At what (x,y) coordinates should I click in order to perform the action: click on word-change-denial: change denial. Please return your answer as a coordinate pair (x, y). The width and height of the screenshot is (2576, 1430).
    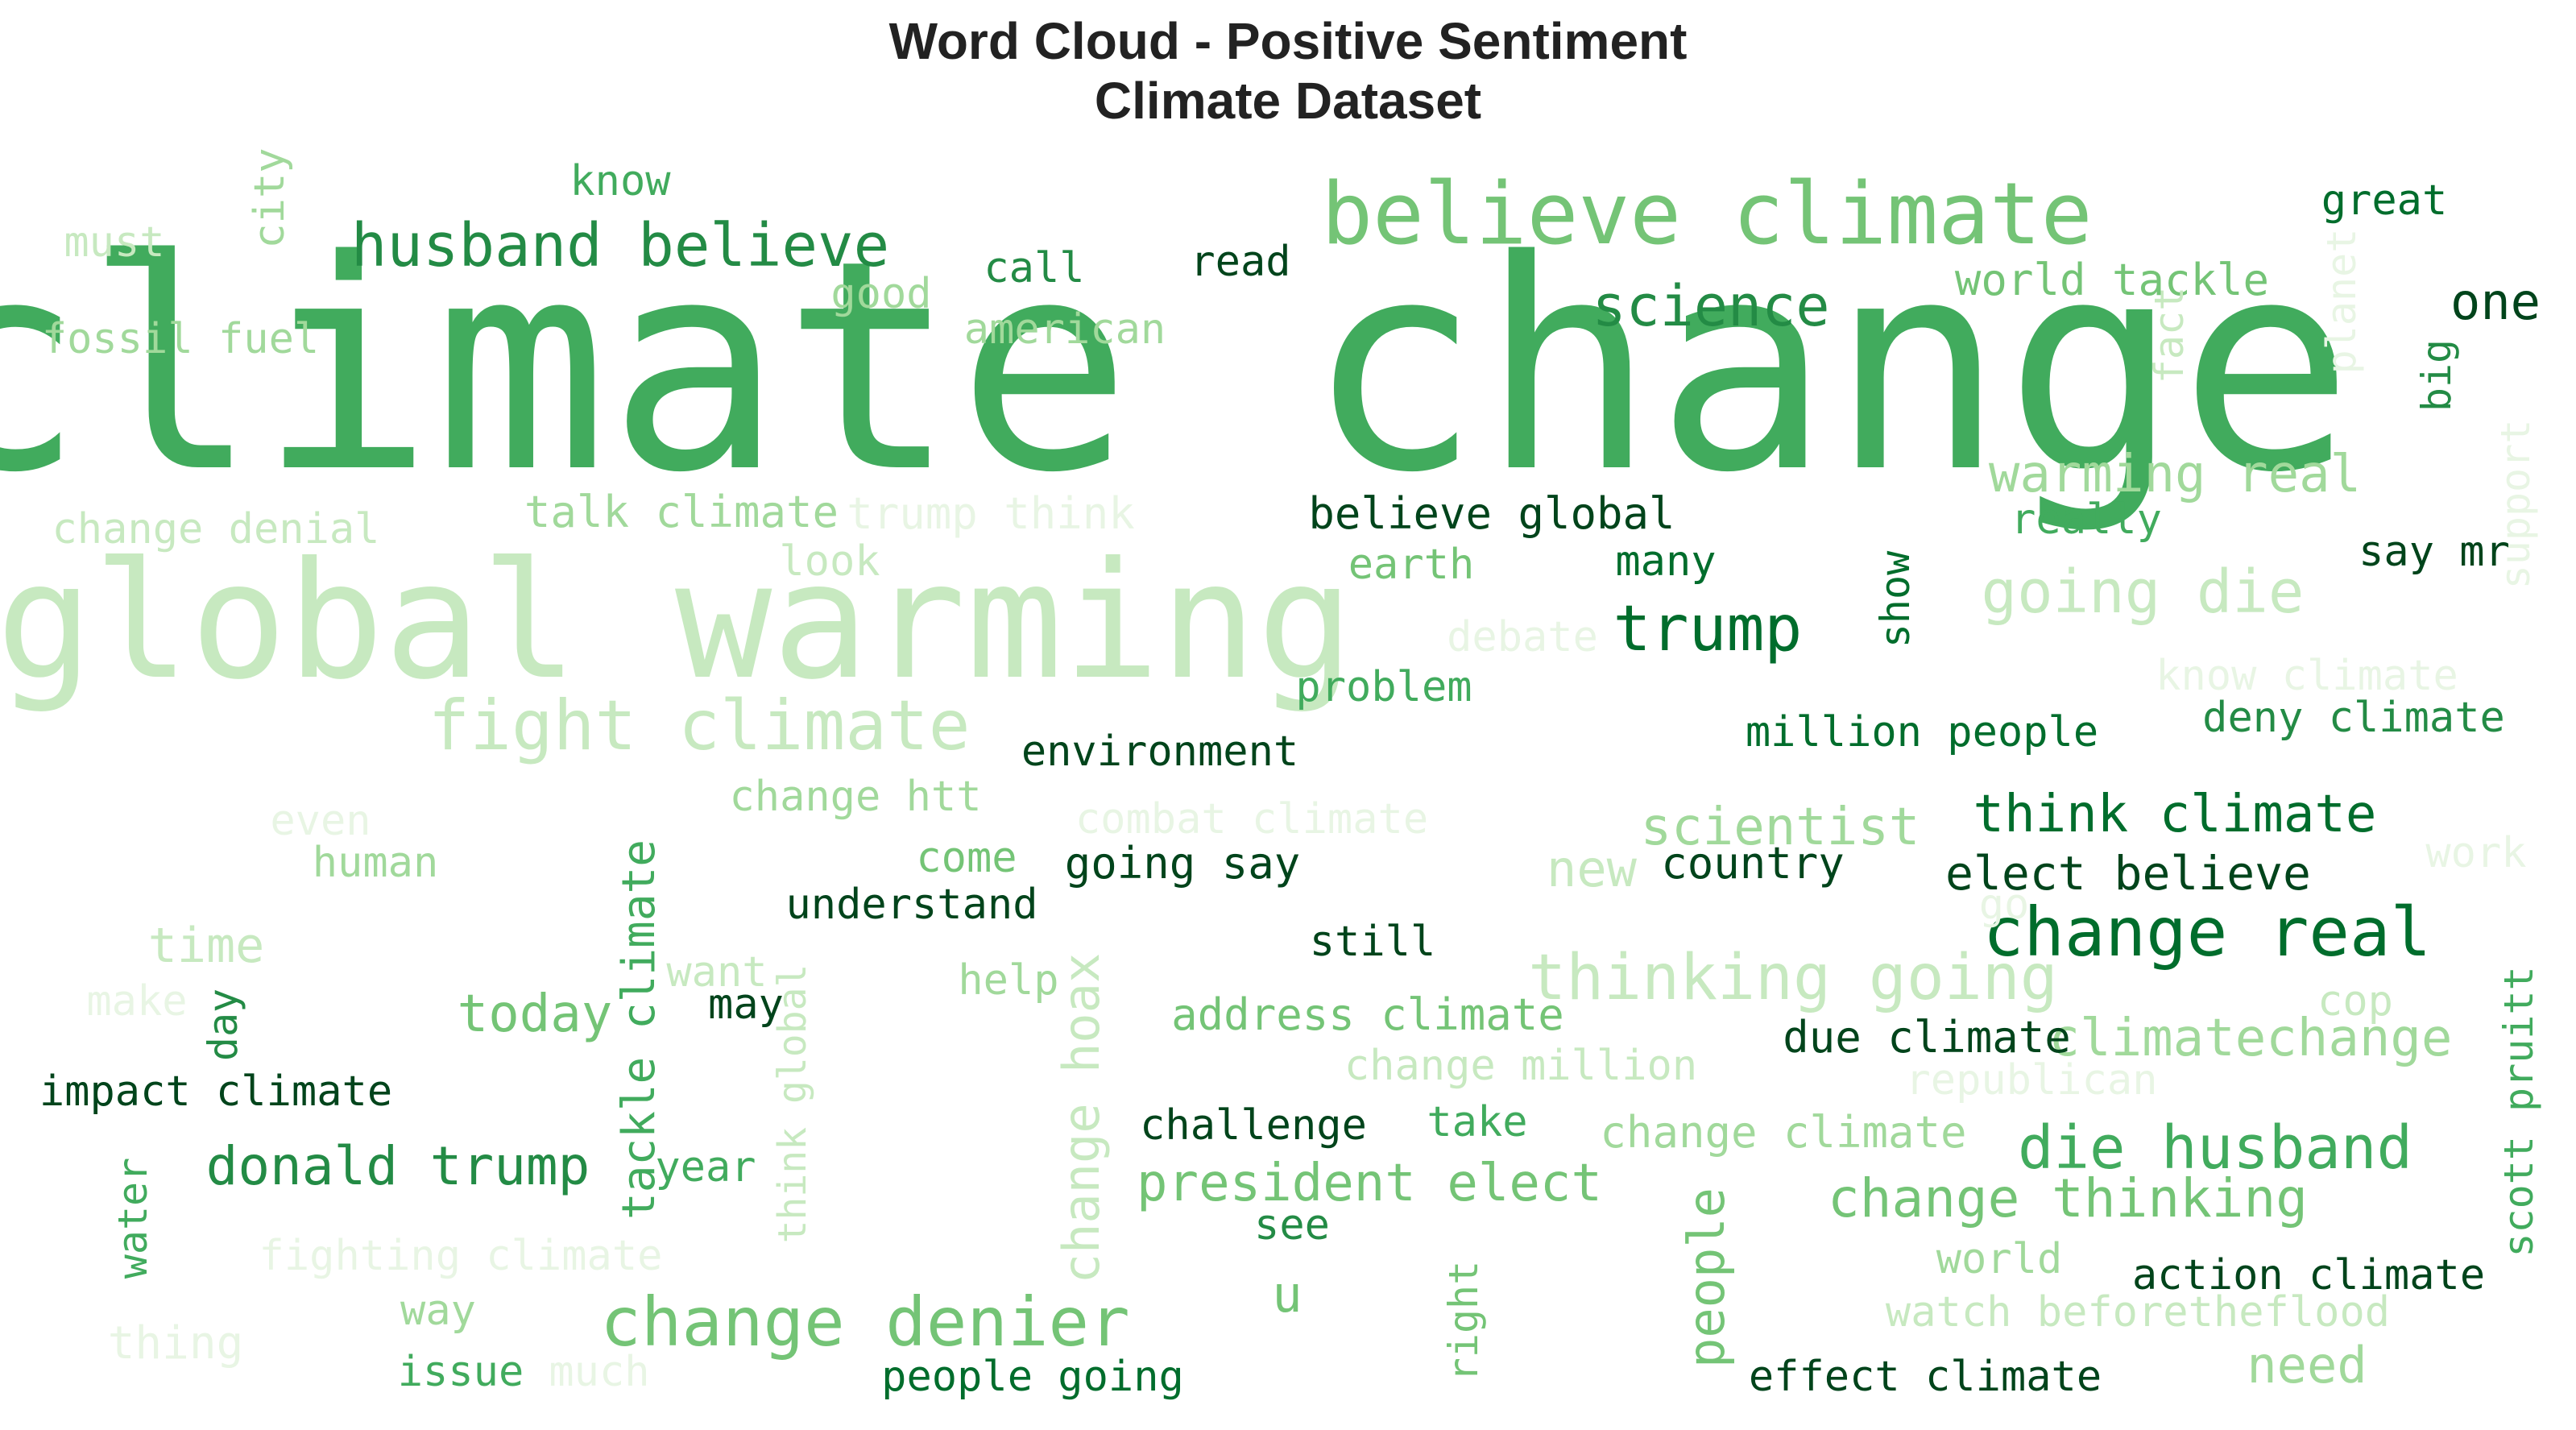
    Looking at the image, I should click on (216, 529).